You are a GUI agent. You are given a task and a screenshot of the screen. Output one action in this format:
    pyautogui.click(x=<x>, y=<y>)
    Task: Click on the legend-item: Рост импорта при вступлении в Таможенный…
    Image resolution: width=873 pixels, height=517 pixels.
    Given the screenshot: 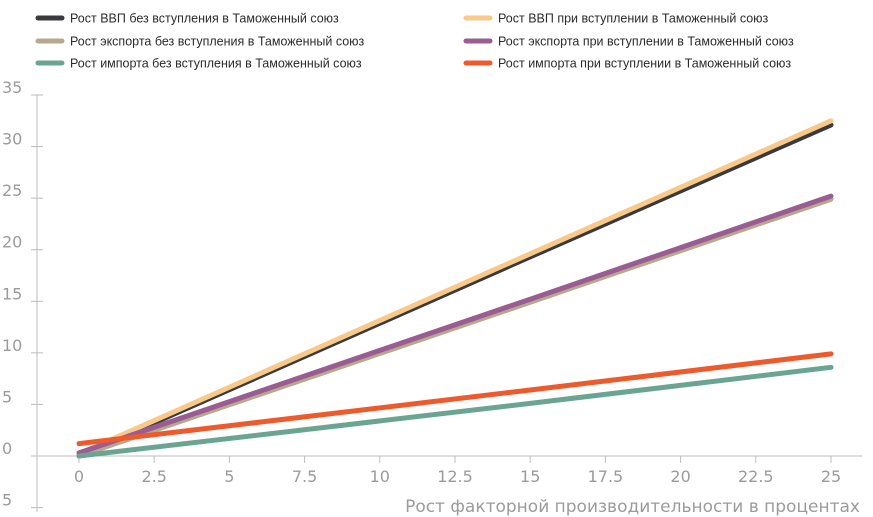 What is the action you would take?
    pyautogui.click(x=627, y=64)
    